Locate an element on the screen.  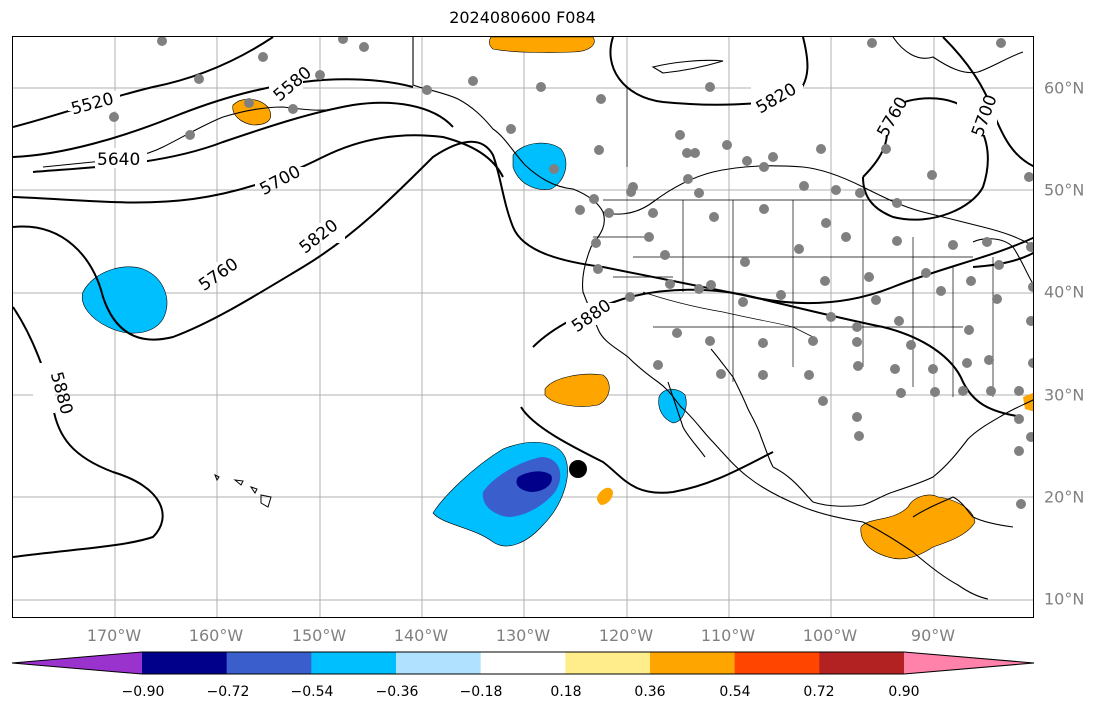
lat-label: 30°N is located at coordinates (1064, 395).